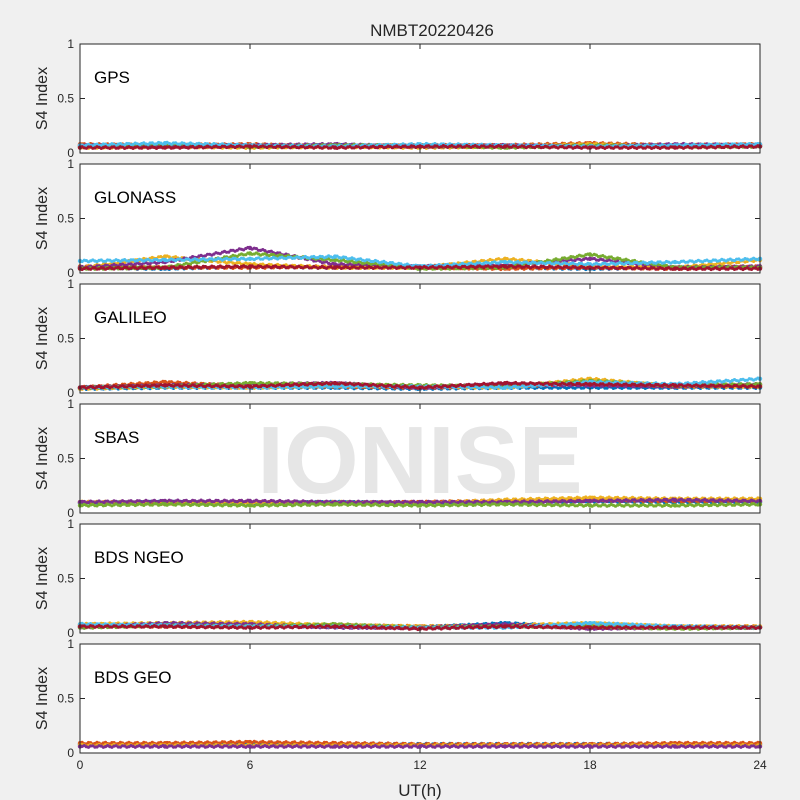 This screenshot has width=800, height=800. I want to click on figure-title: NMBT20220426, so click(432, 30).